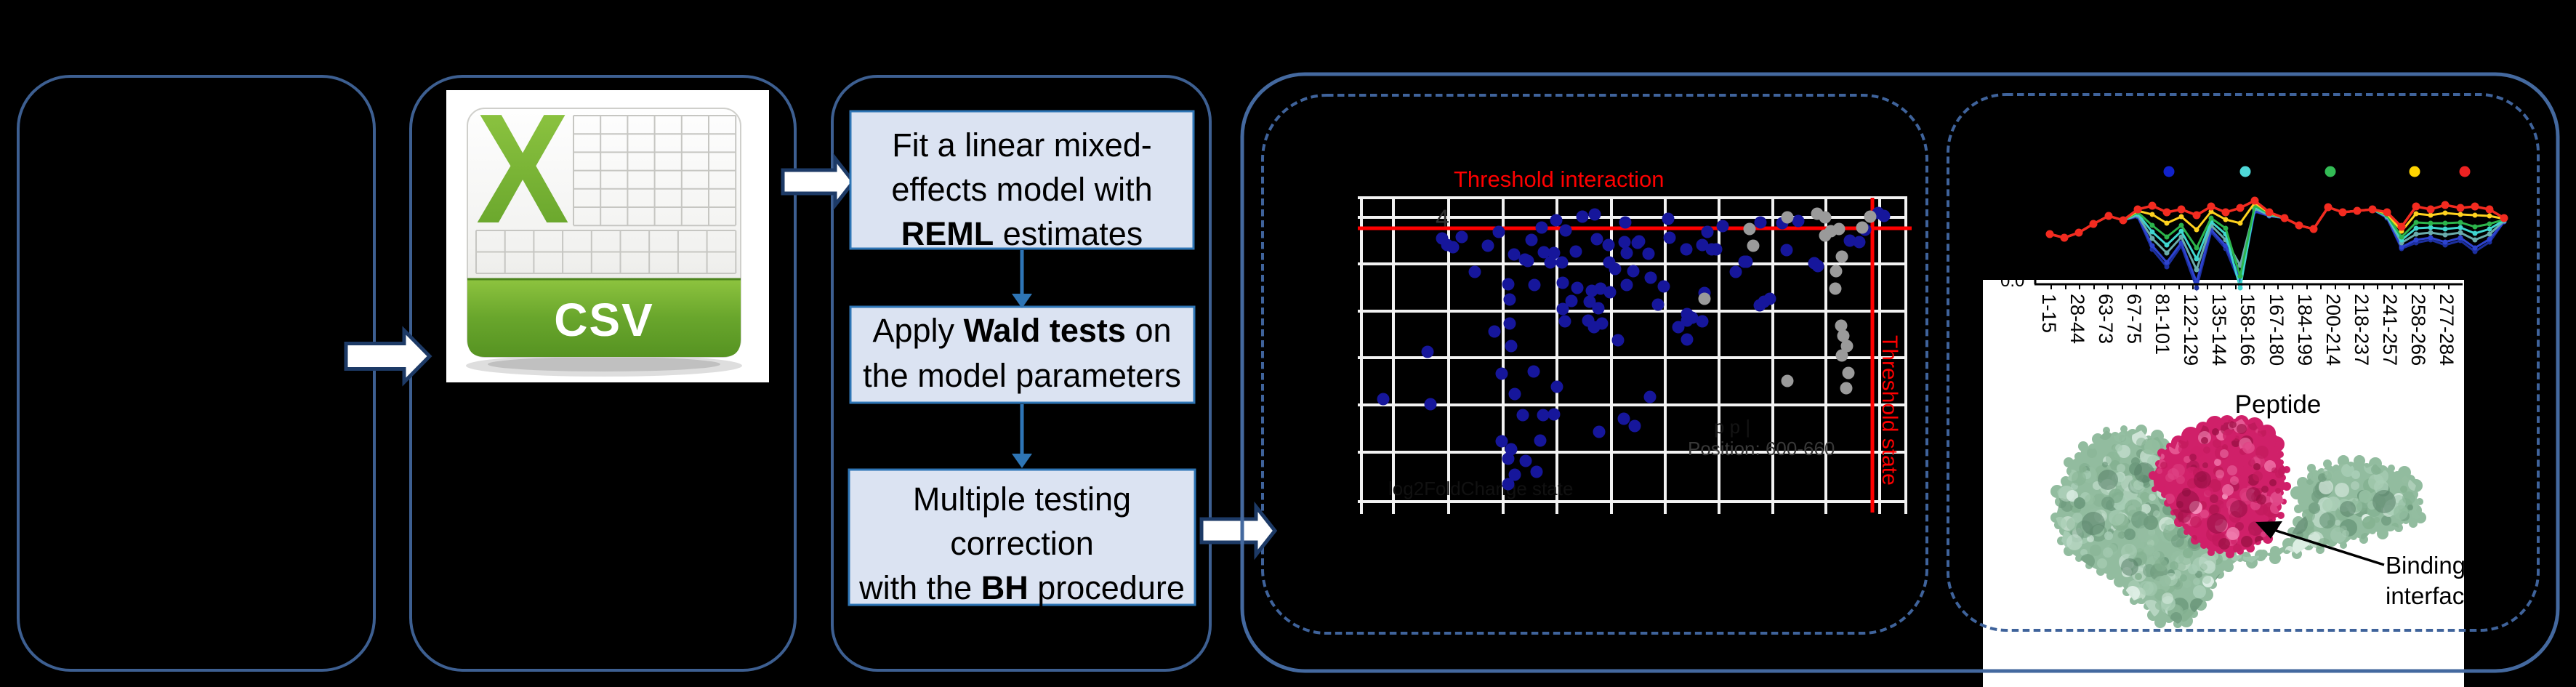 This screenshot has height=687, width=2576. Describe the element at coordinates (2276, 330) in the screenshot. I see `svg-text: 167-180` at that location.